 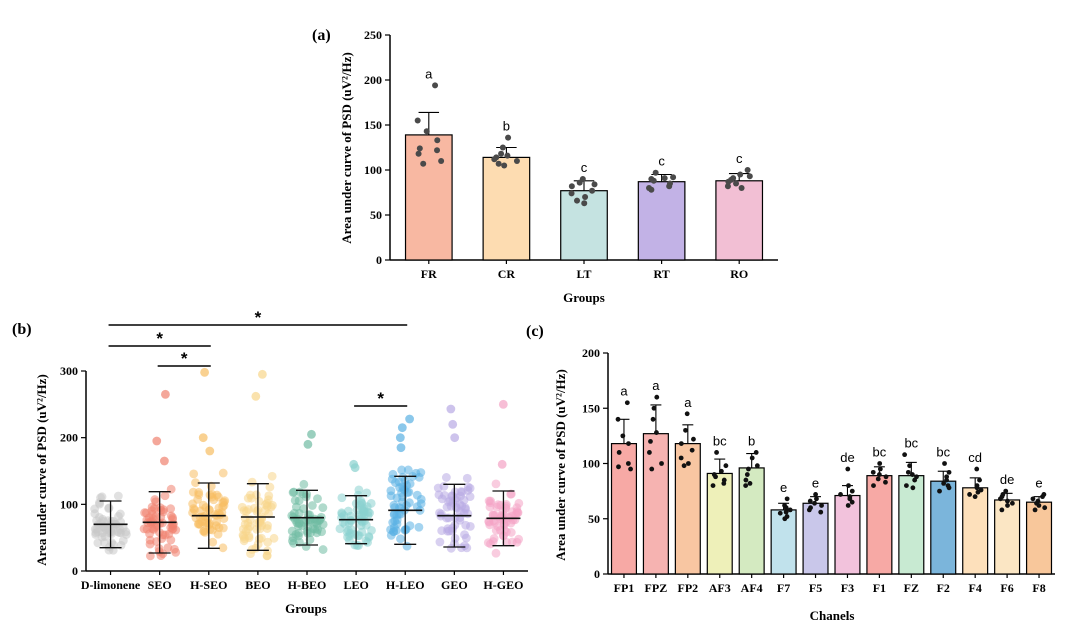 What do you see at coordinates (687, 588) in the screenshot?
I see `c-xtick-label: FP2` at bounding box center [687, 588].